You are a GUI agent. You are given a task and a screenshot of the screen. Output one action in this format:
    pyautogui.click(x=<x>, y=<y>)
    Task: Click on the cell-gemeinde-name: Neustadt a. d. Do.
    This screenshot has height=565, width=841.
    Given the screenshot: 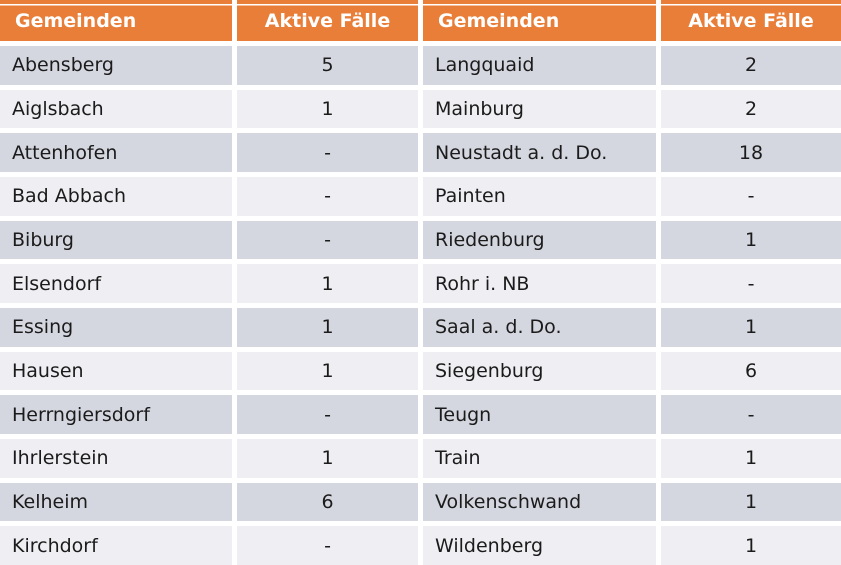 What is the action you would take?
    pyautogui.click(x=539, y=152)
    